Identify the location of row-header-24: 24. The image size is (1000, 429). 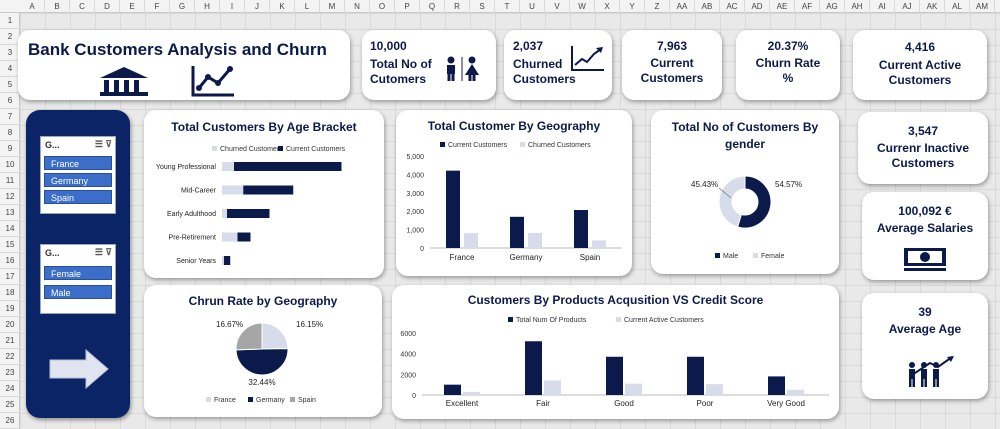
(10, 389).